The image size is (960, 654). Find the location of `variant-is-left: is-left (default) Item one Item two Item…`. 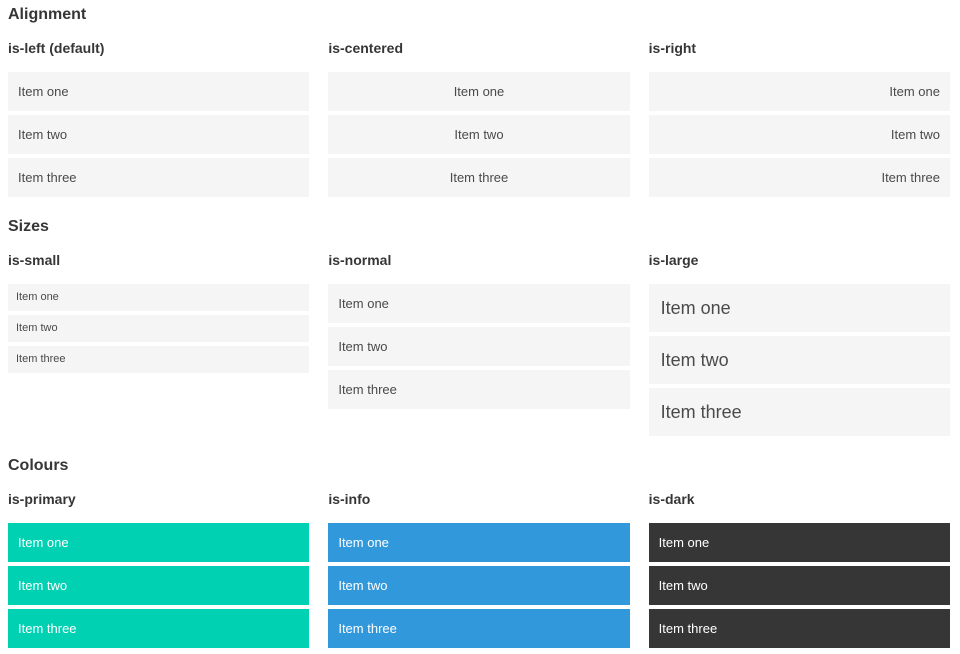

variant-is-left: is-left (default) Item one Item two Item… is located at coordinates (159, 118).